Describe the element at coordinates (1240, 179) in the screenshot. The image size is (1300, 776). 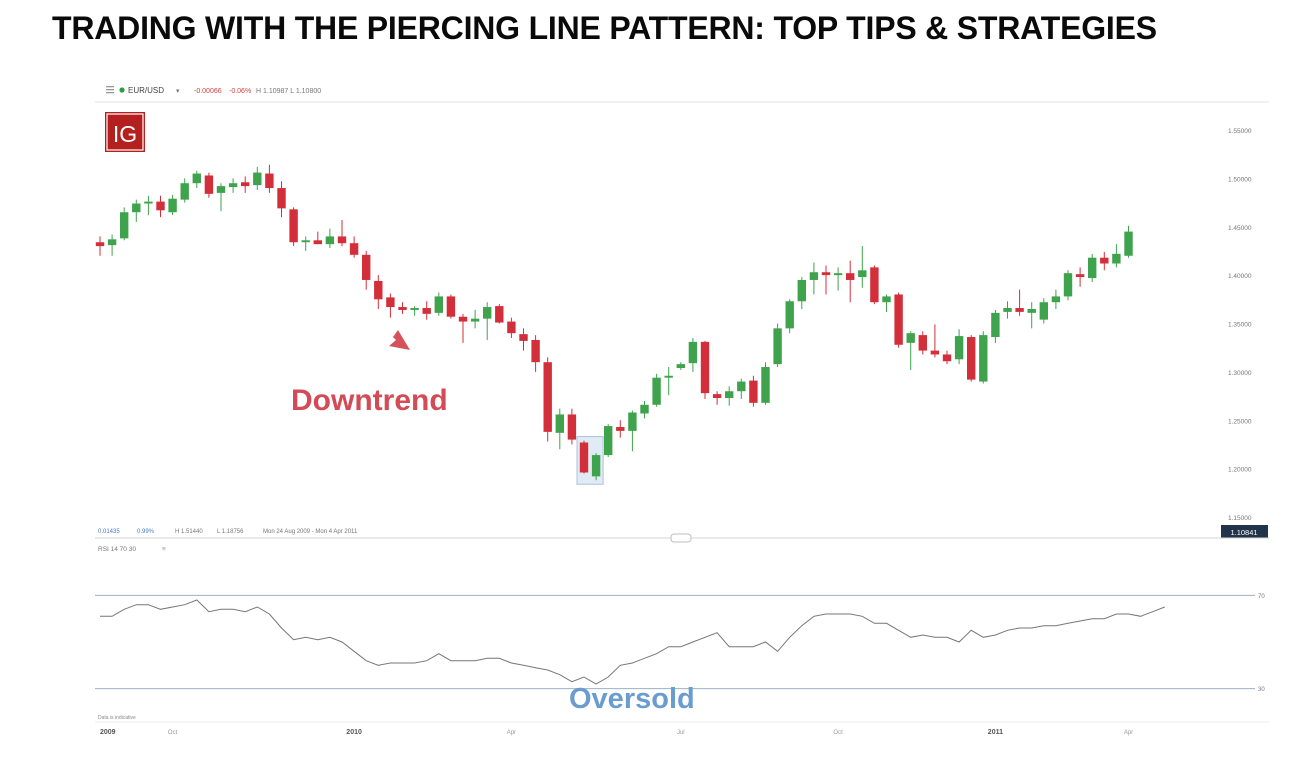
I see `y-tick-label: 1.50000` at that location.